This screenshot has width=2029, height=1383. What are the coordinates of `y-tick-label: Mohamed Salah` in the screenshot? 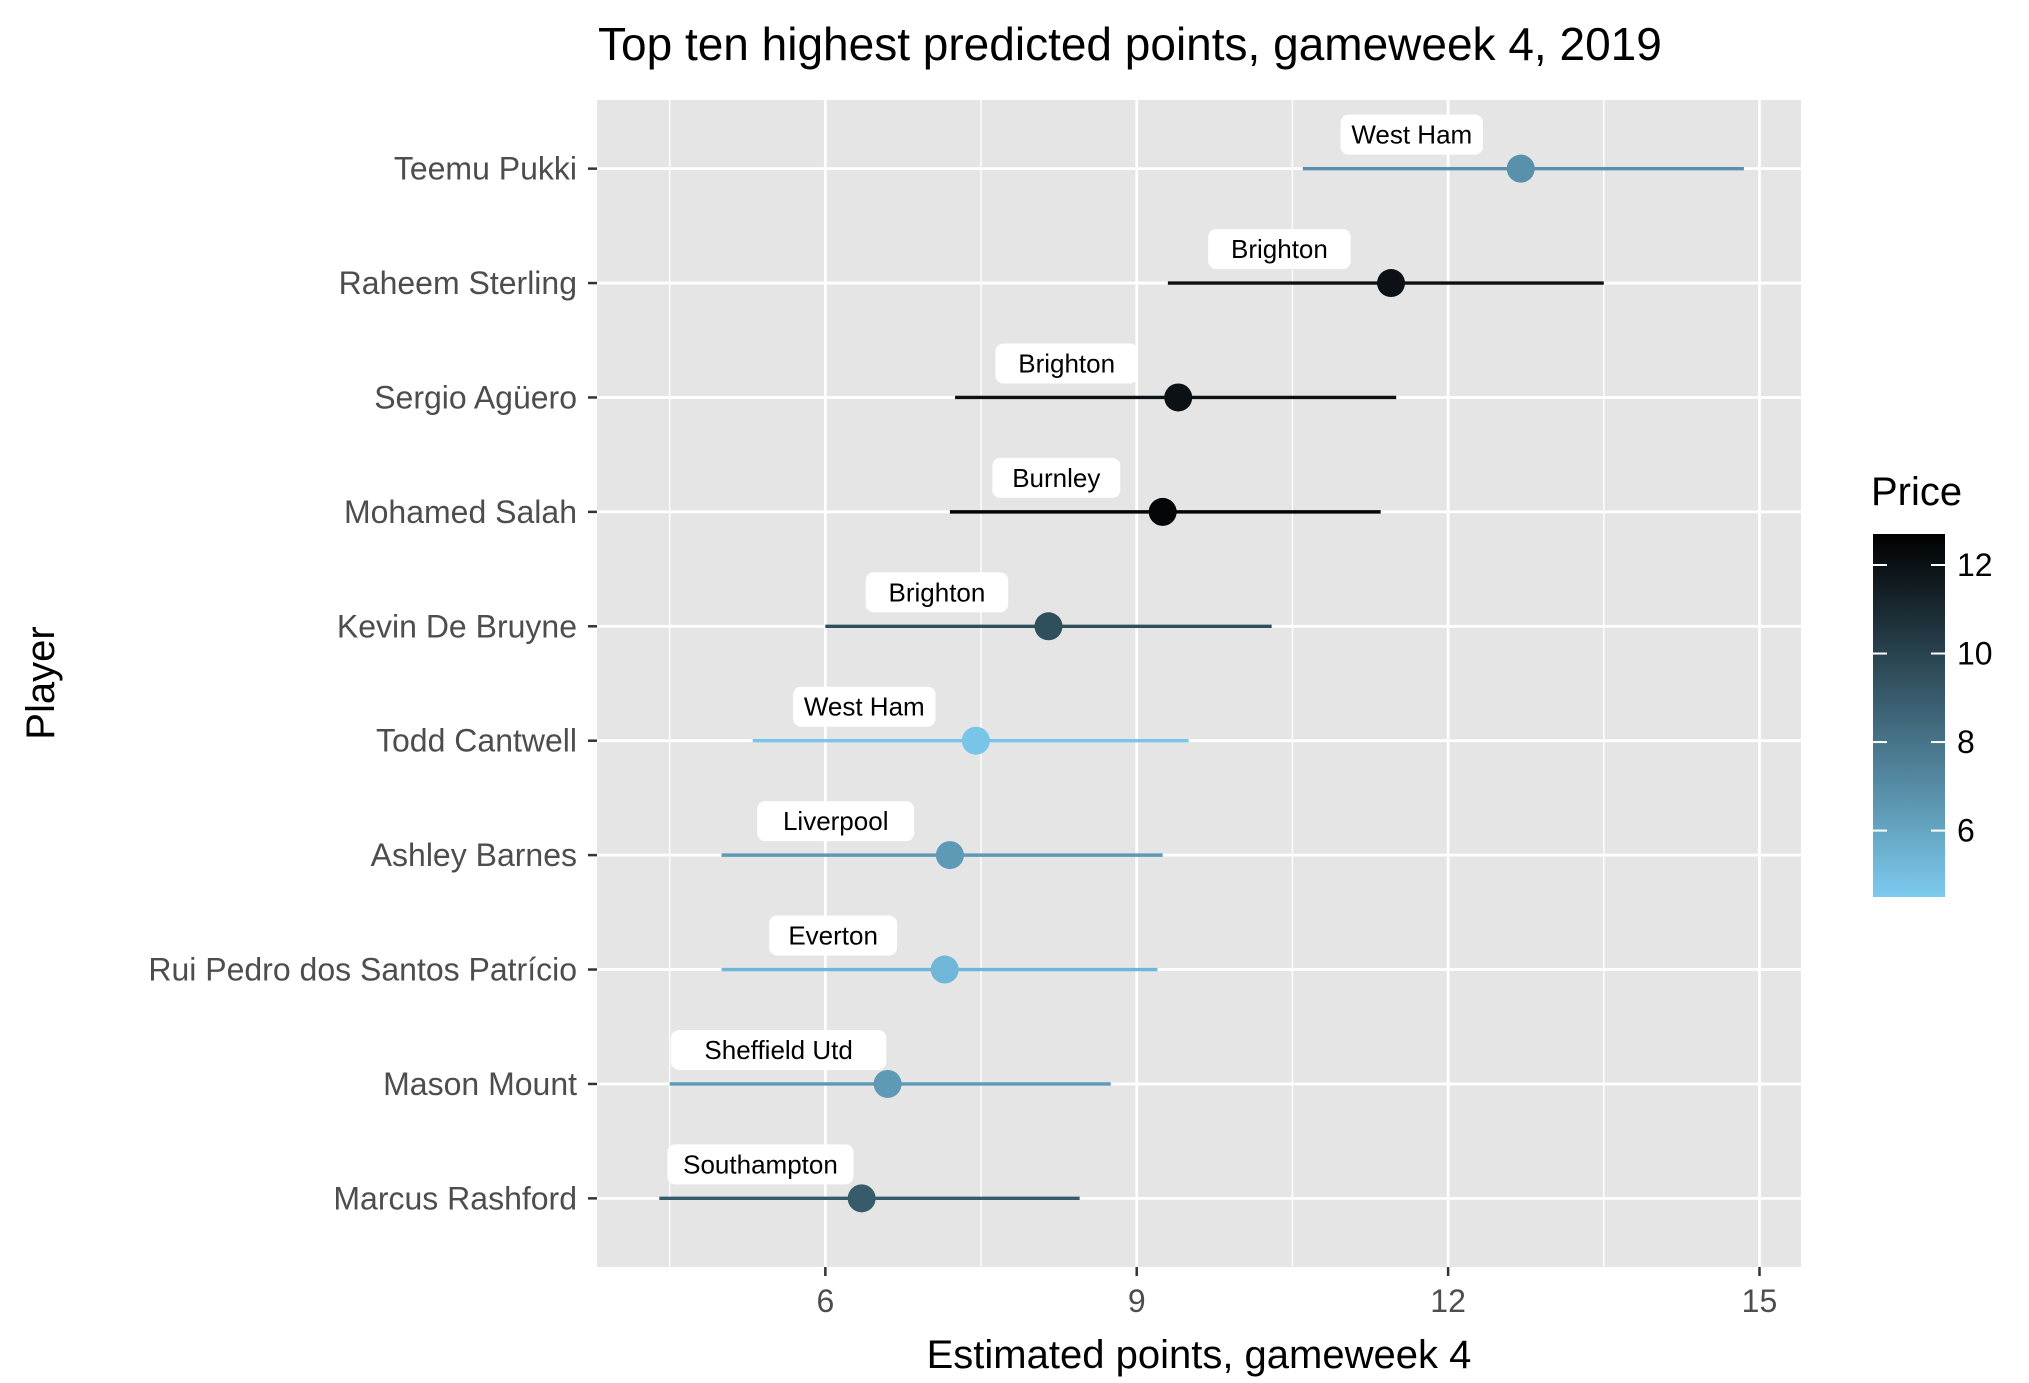 It's located at (460, 512).